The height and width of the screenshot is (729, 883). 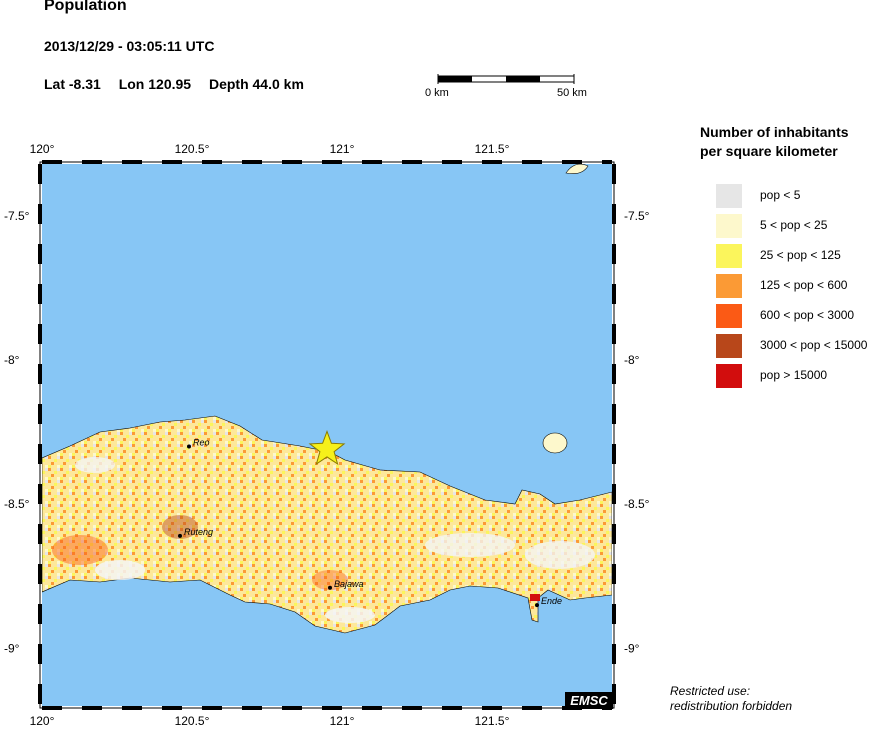 What do you see at coordinates (804, 285) in the screenshot?
I see `legend-label: 125 < pop < 600` at bounding box center [804, 285].